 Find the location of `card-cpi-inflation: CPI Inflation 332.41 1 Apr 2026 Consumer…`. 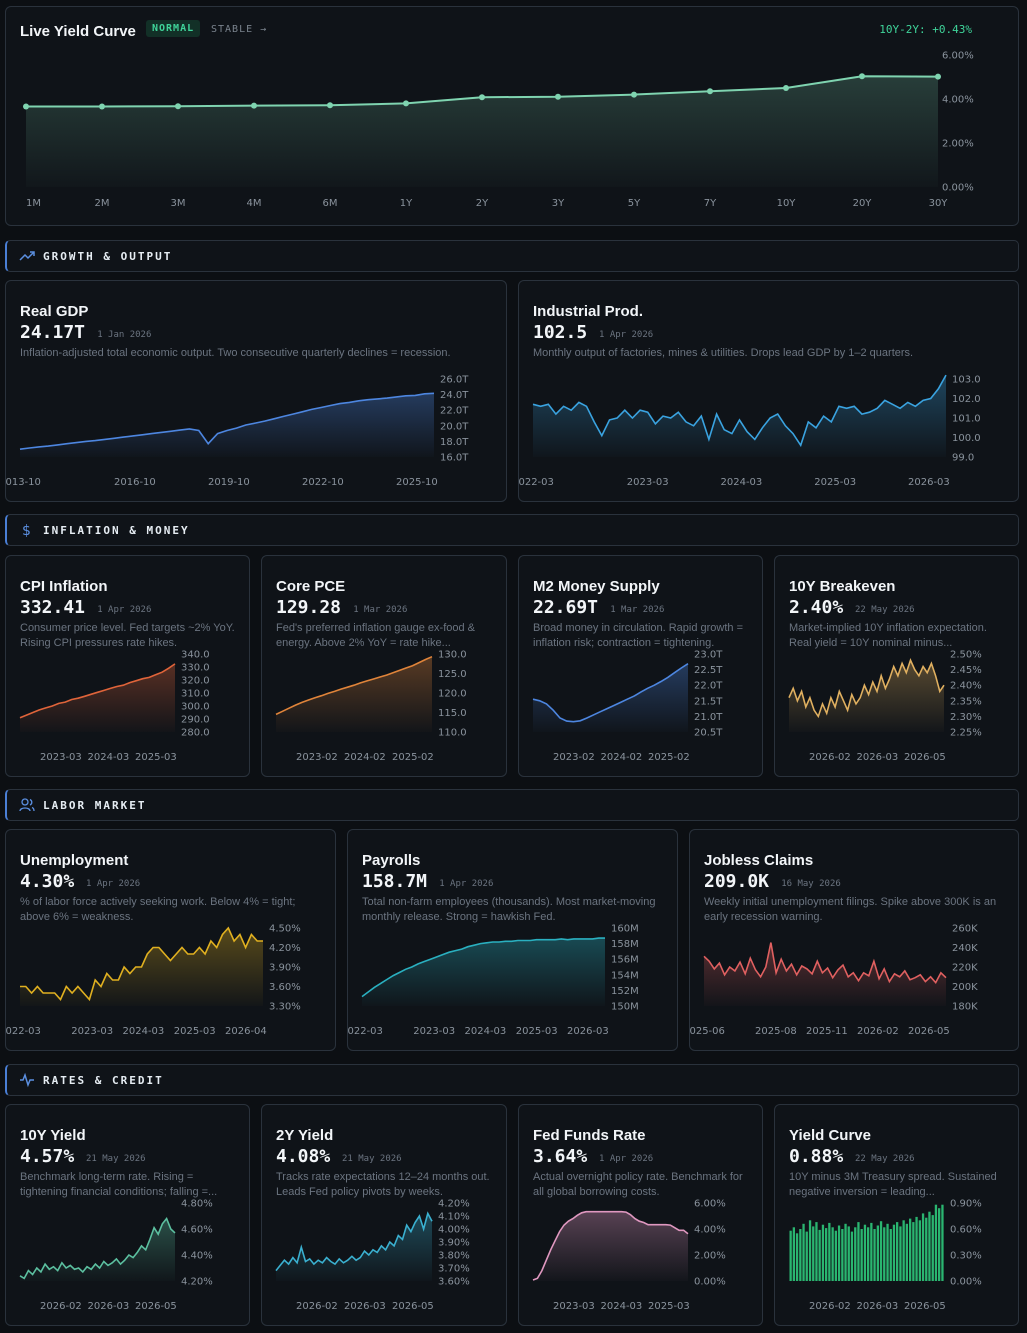

card-cpi-inflation: CPI Inflation 332.41 1 Apr 2026 Consumer… is located at coordinates (127, 666).